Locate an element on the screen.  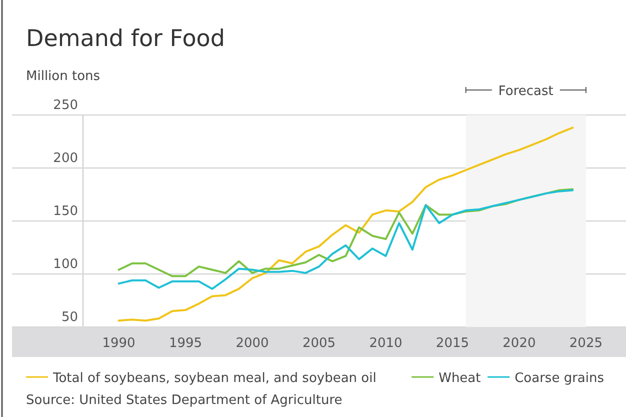
legend-label: Coarse grains is located at coordinates (559, 378).